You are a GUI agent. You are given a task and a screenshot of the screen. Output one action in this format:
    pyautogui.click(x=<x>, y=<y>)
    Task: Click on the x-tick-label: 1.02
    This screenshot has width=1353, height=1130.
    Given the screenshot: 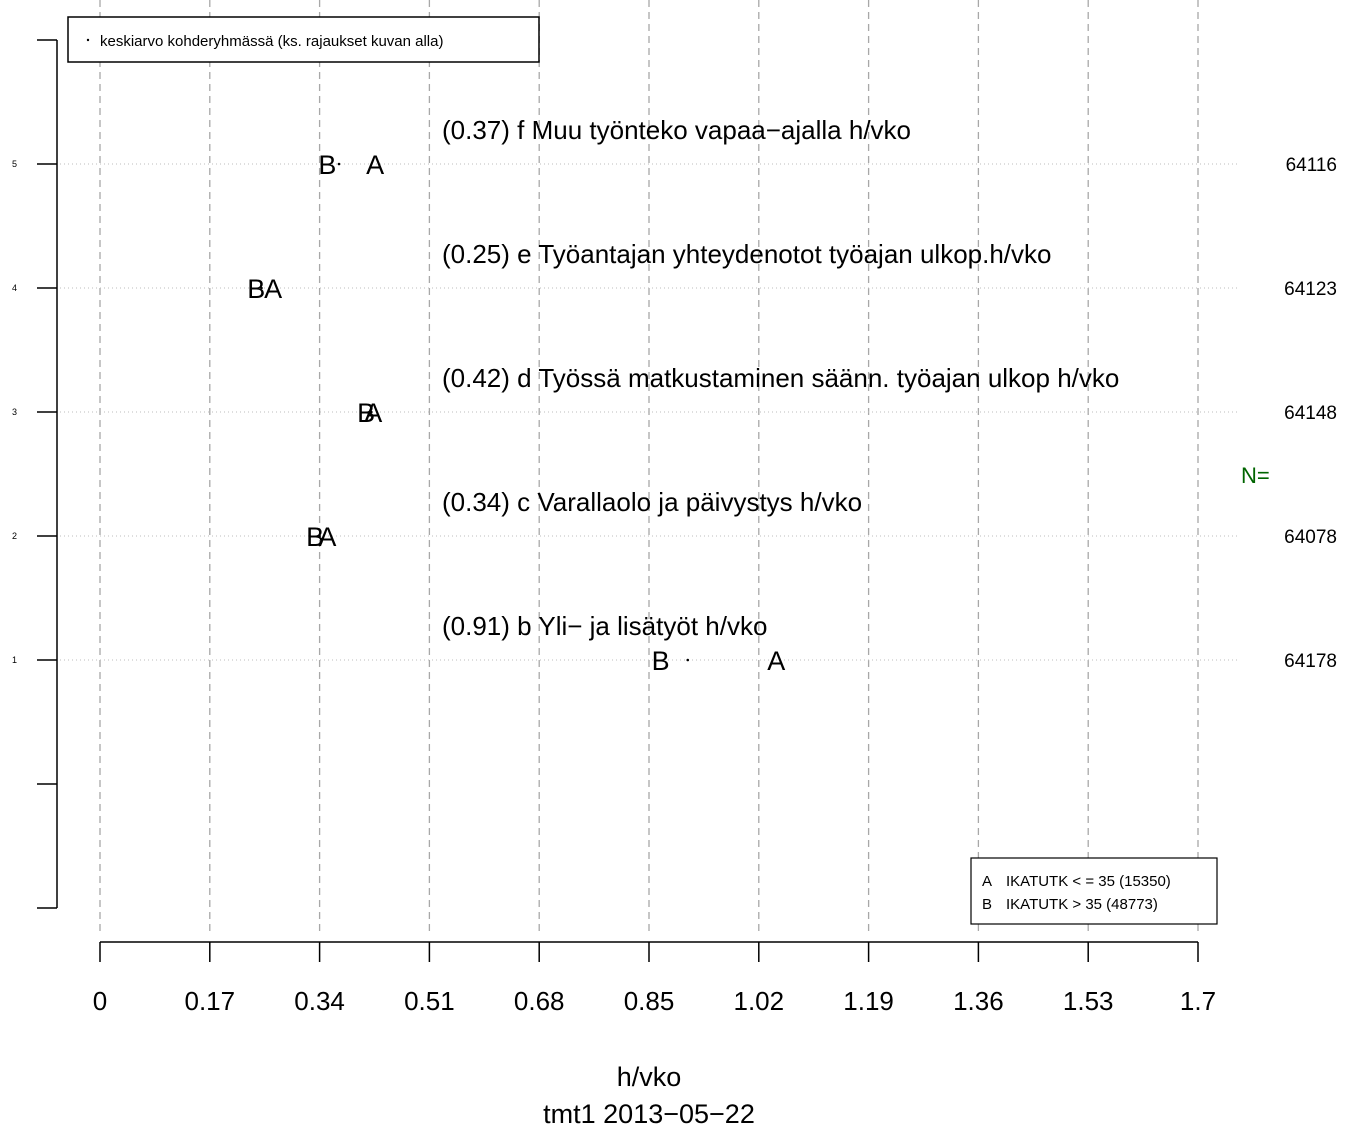 What is the action you would take?
    pyautogui.click(x=758, y=1001)
    